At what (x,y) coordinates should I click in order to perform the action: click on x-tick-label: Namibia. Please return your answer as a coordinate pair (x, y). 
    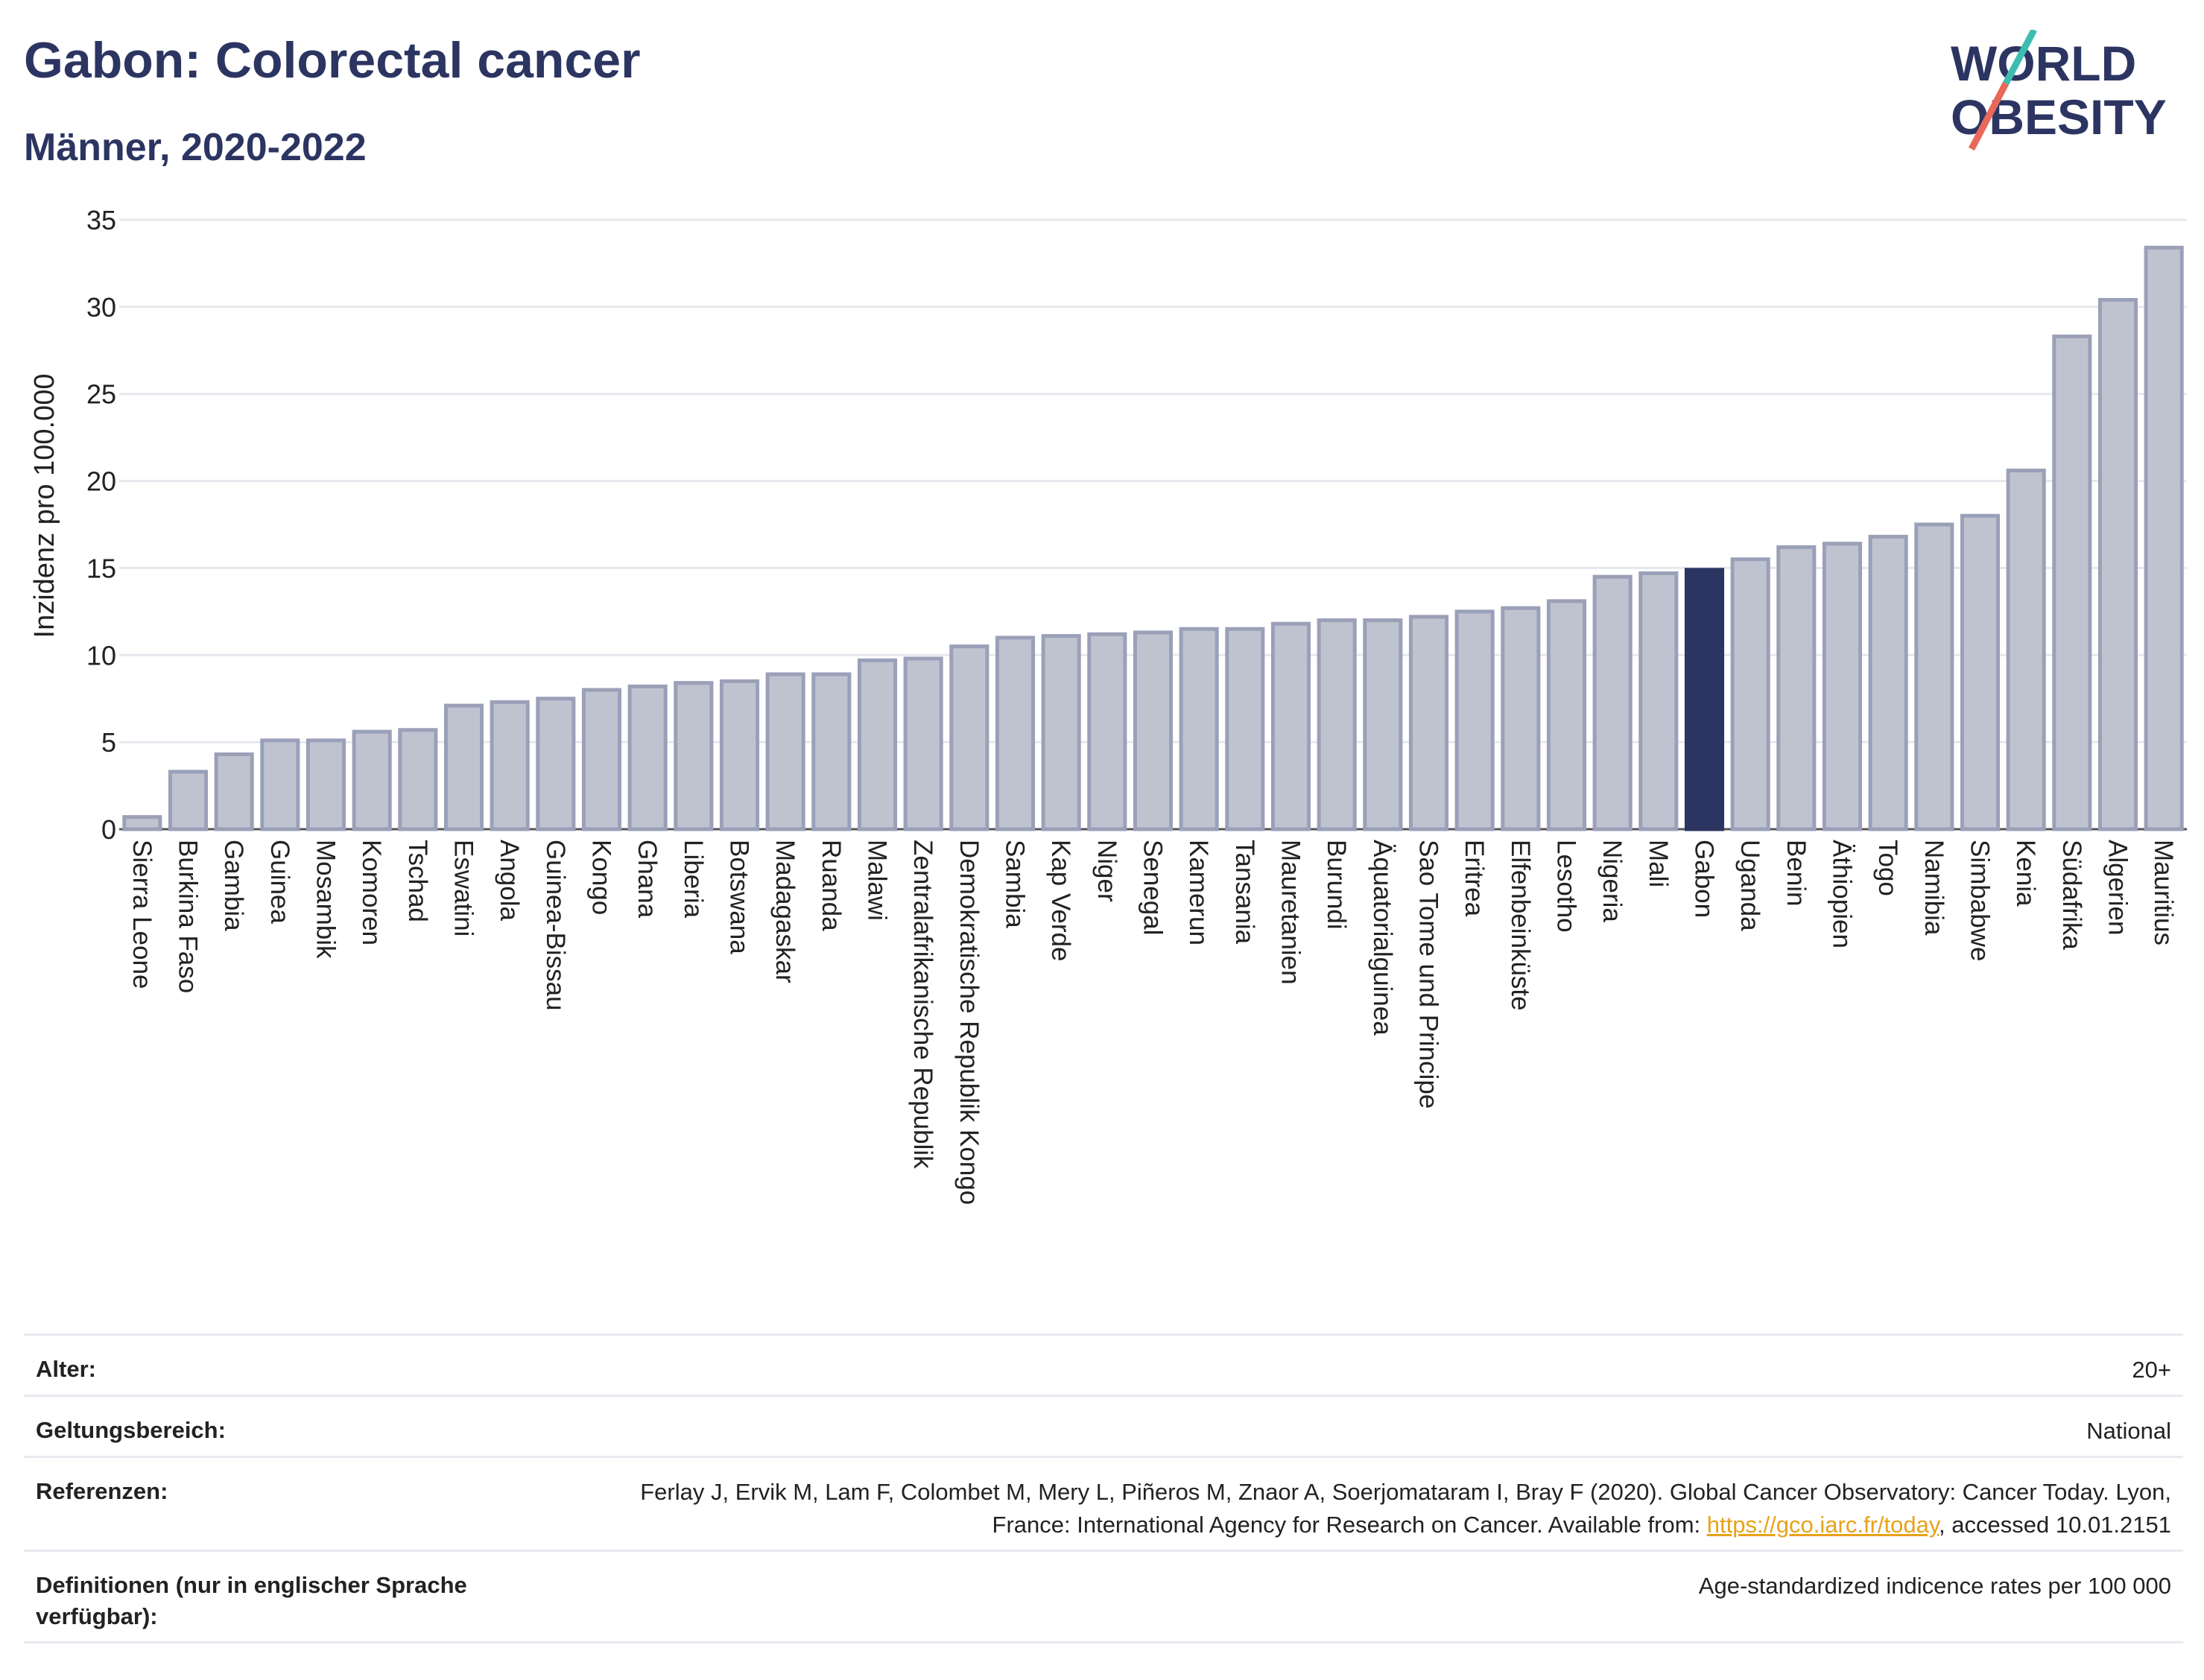
    Looking at the image, I should click on (1934, 888).